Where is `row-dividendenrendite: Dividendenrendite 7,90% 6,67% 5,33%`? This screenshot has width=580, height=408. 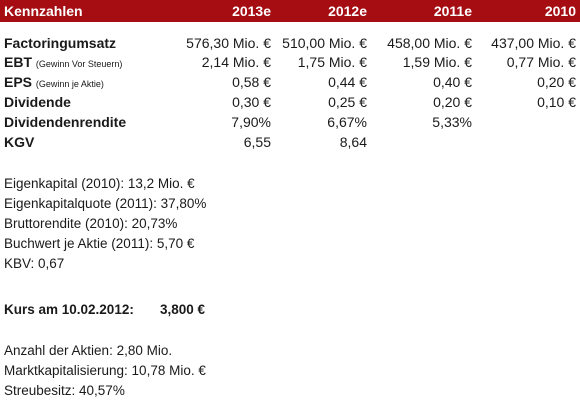
row-dividendenrendite: Dividendenrendite 7,90% 6,67% 5,33% is located at coordinates (290, 124).